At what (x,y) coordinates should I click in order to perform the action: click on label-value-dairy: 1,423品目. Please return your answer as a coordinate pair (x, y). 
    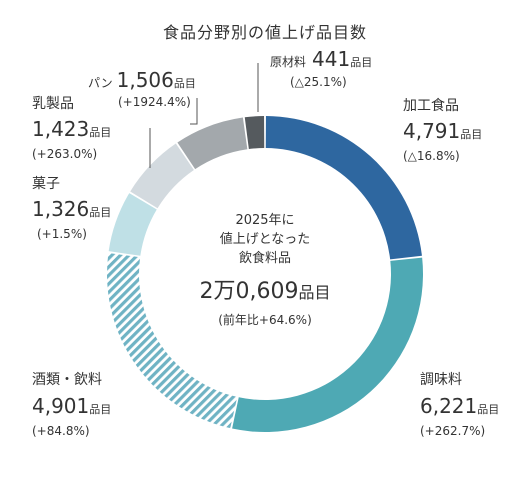
    Looking at the image, I should click on (71, 129).